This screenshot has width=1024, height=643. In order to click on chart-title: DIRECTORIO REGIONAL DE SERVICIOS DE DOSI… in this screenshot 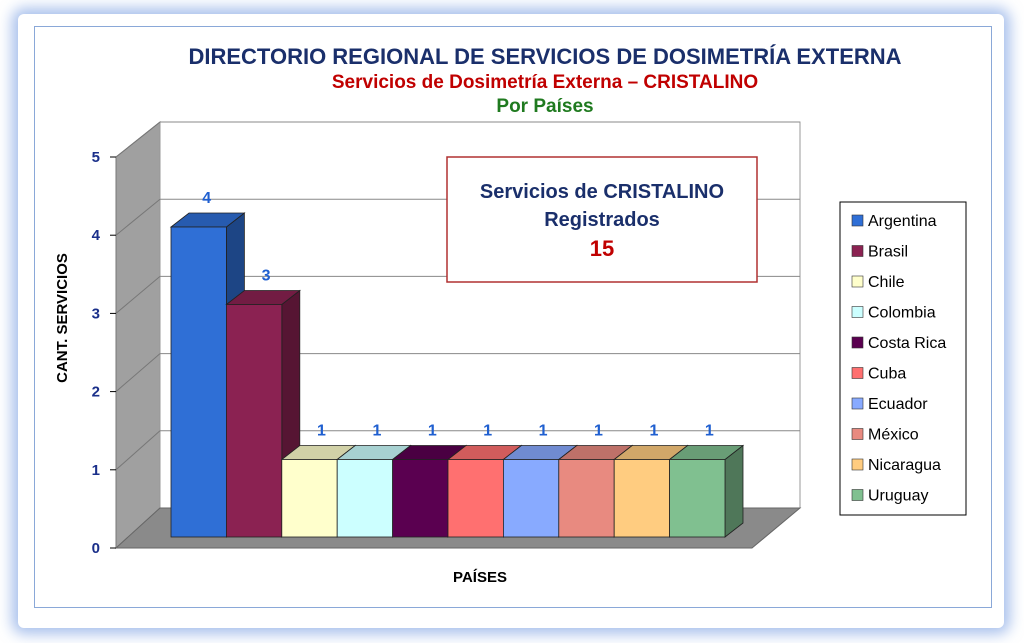, I will do `click(544, 56)`.